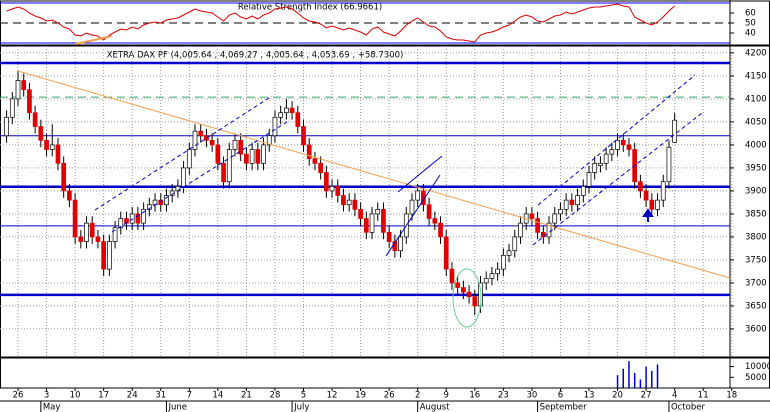 Image resolution: width=770 pixels, height=412 pixels. What do you see at coordinates (275, 396) in the screenshot?
I see `x-tick-label: 28` at bounding box center [275, 396].